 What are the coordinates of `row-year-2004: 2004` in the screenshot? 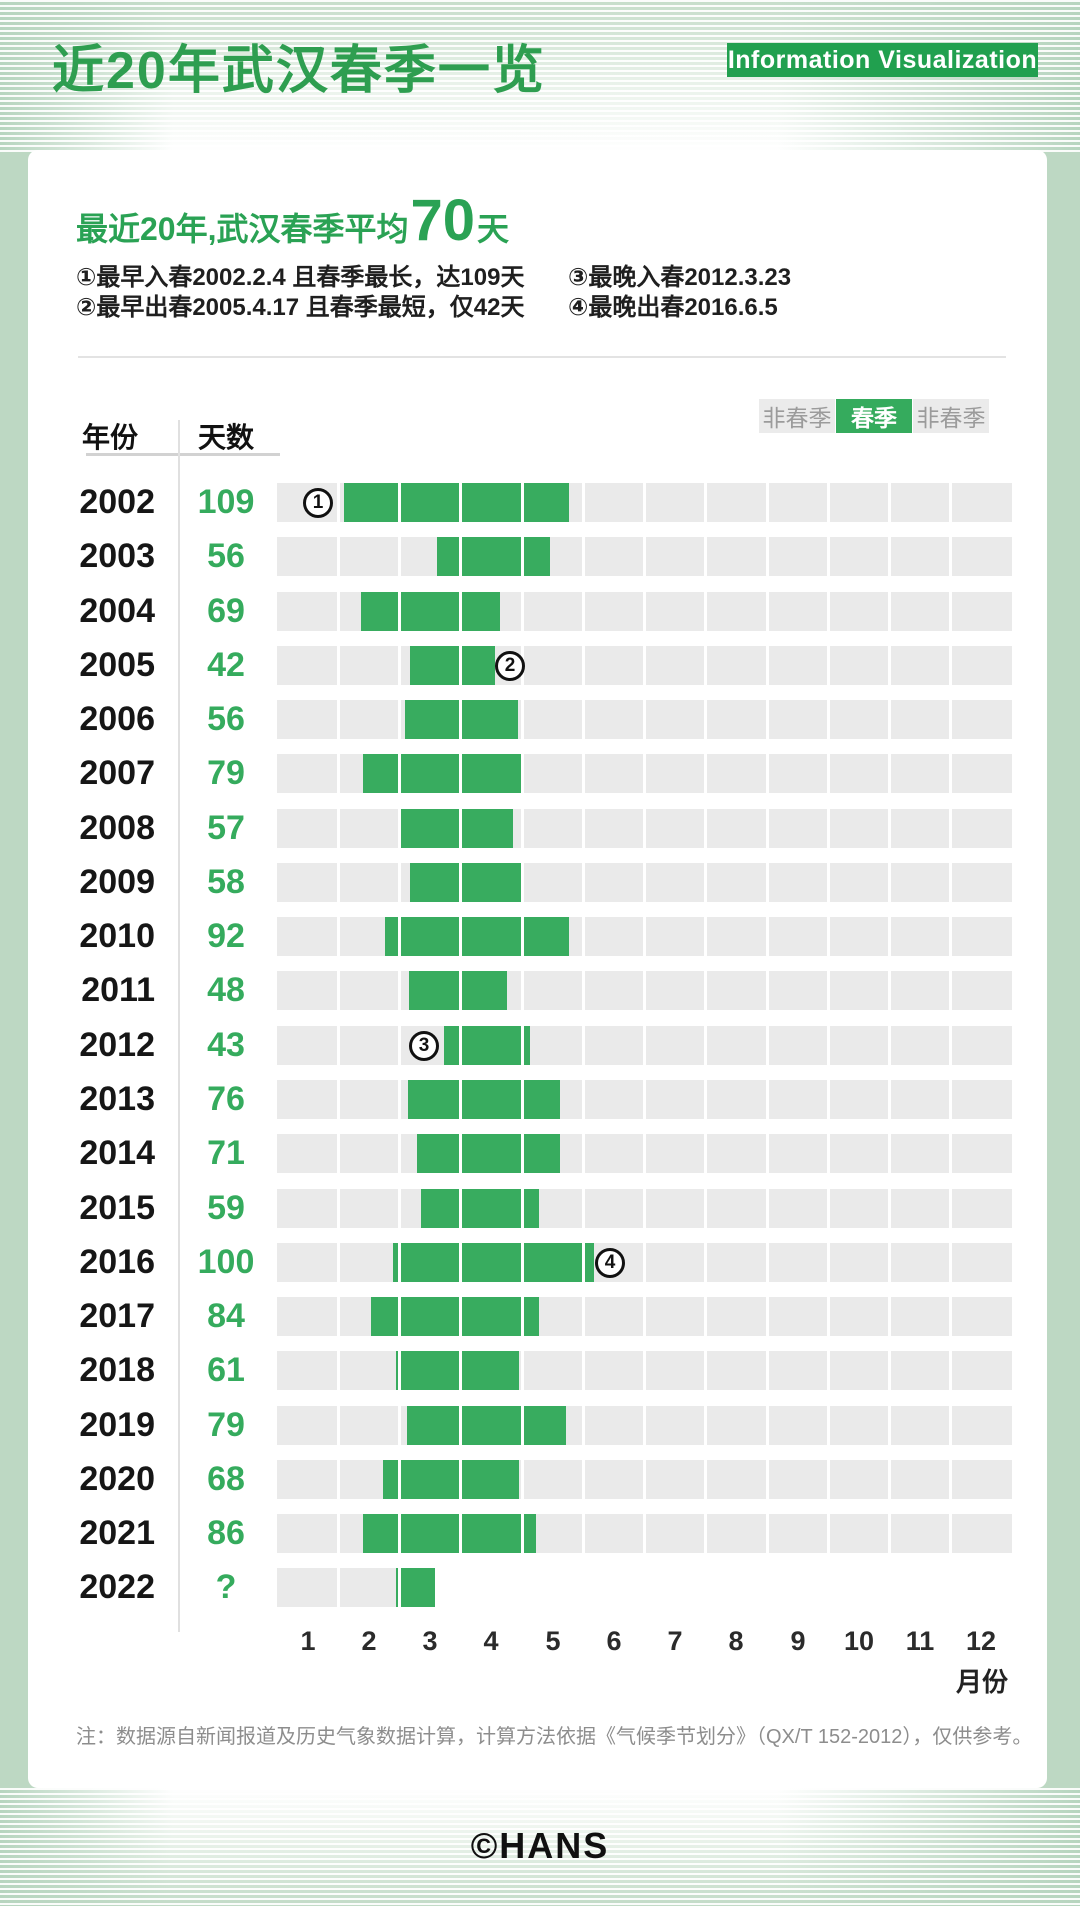 It's located at (117, 611).